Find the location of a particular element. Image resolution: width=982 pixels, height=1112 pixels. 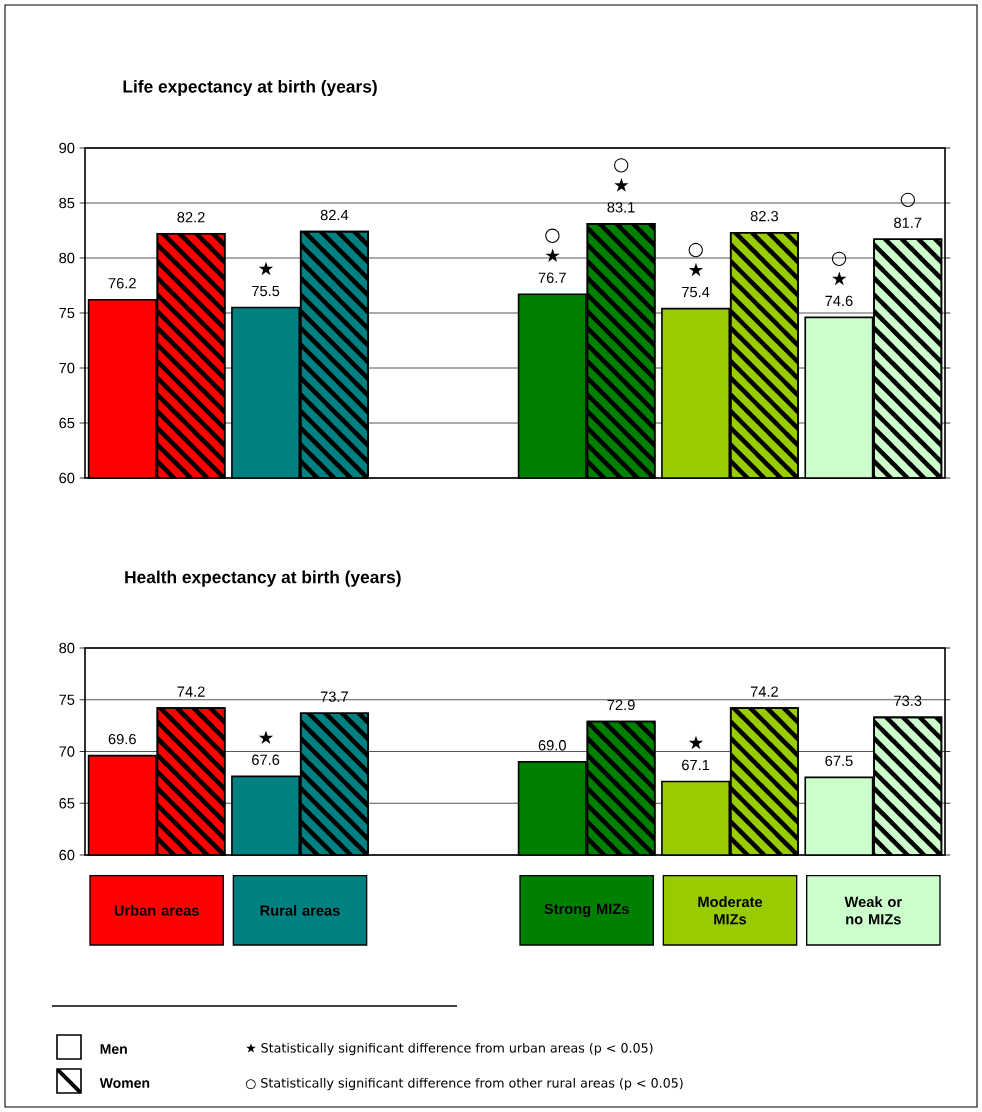

x-tick-label: Urban areas is located at coordinates (156, 910).